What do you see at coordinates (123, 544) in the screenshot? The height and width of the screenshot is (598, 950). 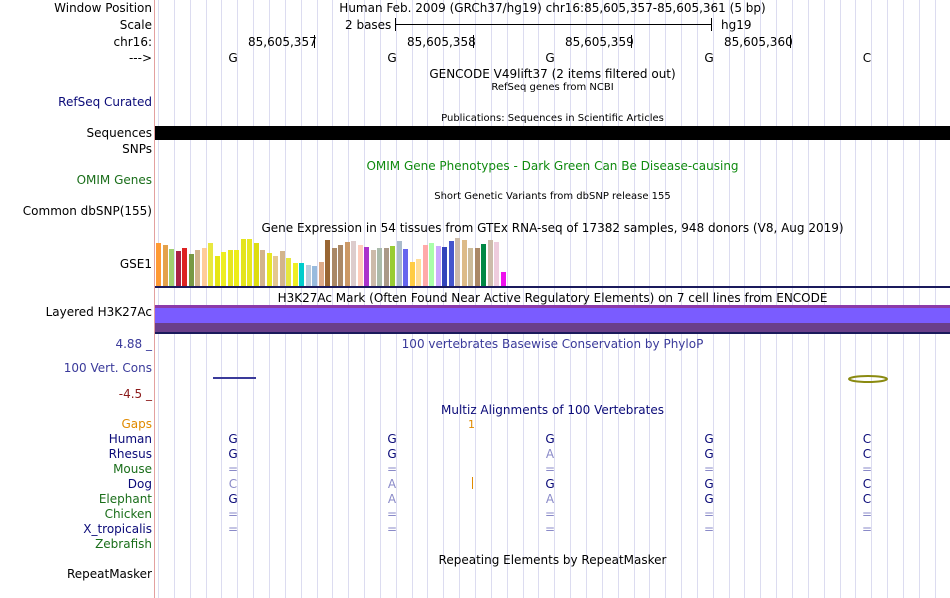 I see `species-label: Zebrafish` at bounding box center [123, 544].